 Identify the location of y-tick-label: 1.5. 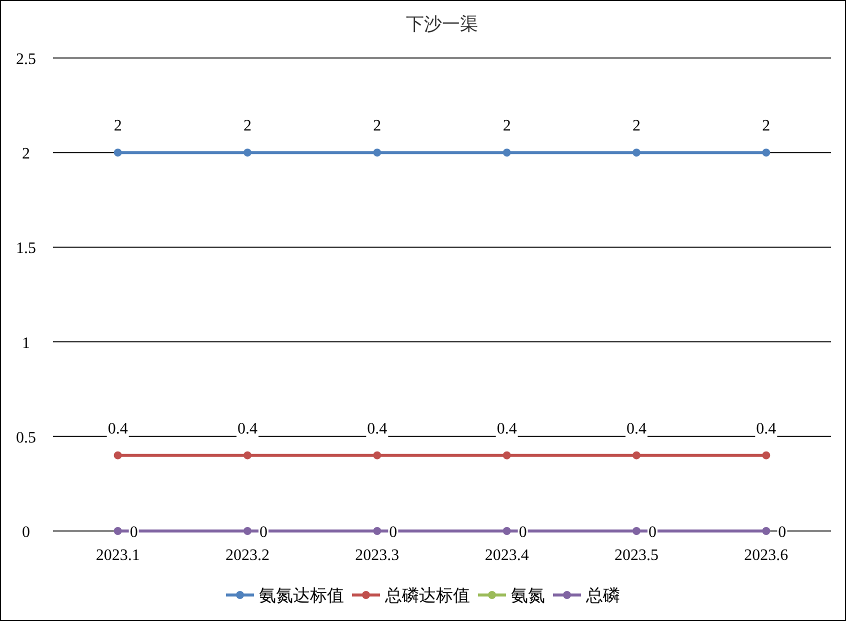
(26, 249).